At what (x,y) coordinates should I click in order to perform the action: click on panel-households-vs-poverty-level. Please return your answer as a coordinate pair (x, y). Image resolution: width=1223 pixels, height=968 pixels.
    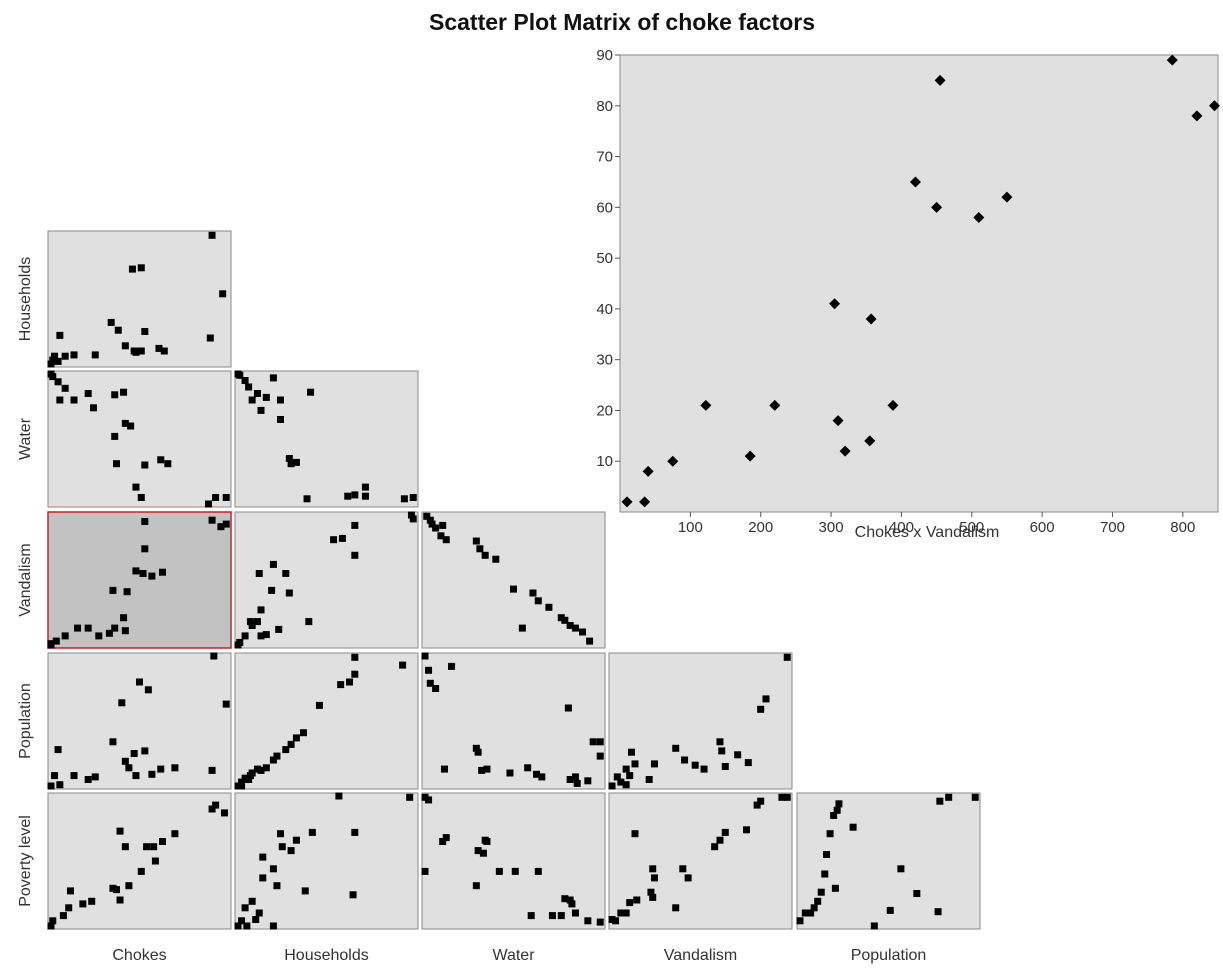
    Looking at the image, I should click on (326, 861).